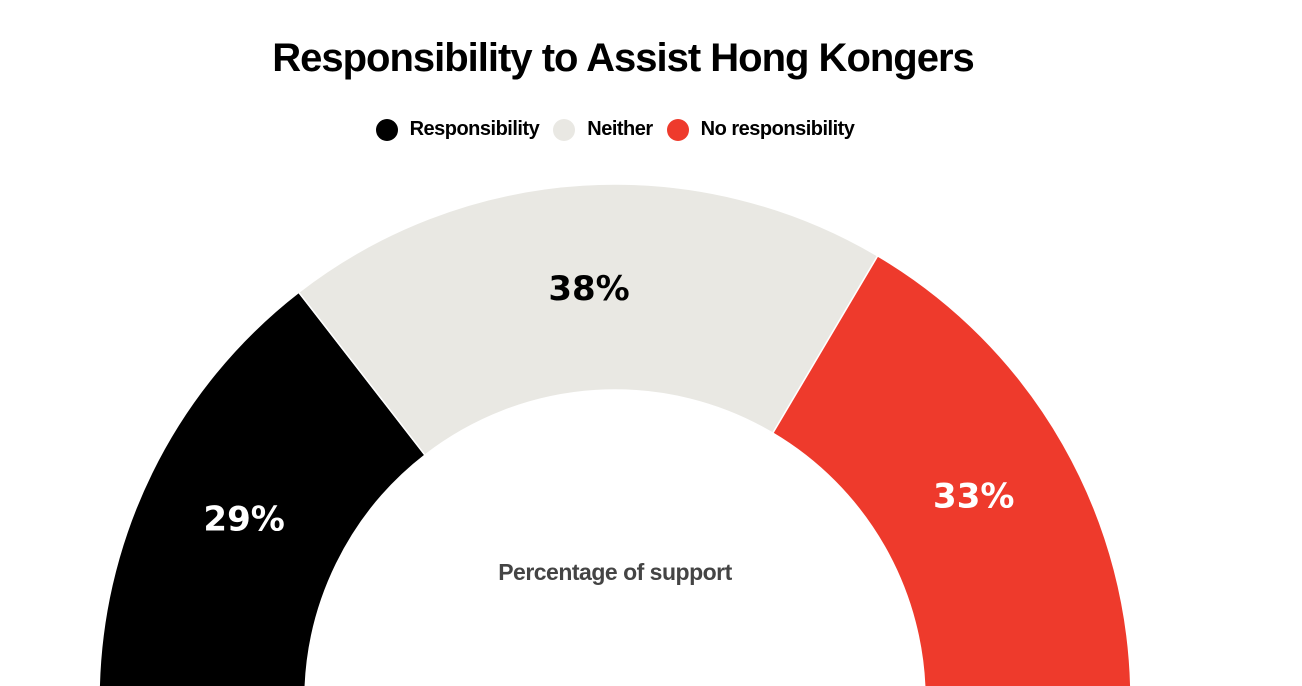  I want to click on chart-title: Responsibility to Assist Hong Kongers, so click(623, 58).